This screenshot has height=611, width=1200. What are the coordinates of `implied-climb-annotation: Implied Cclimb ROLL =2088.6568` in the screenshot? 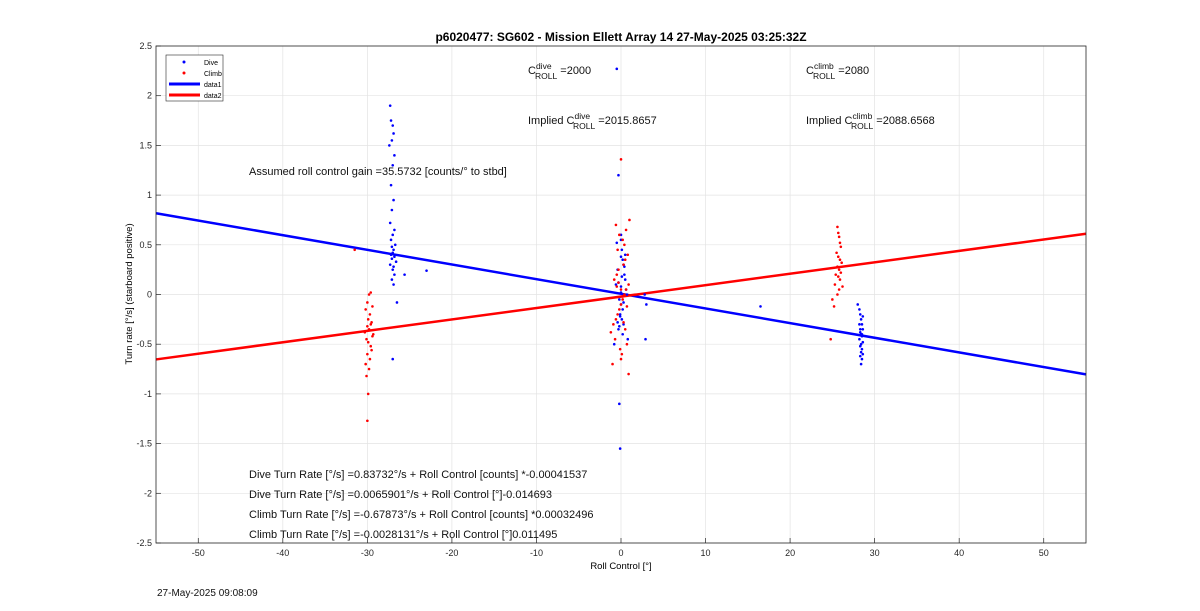 It's located at (870, 121).